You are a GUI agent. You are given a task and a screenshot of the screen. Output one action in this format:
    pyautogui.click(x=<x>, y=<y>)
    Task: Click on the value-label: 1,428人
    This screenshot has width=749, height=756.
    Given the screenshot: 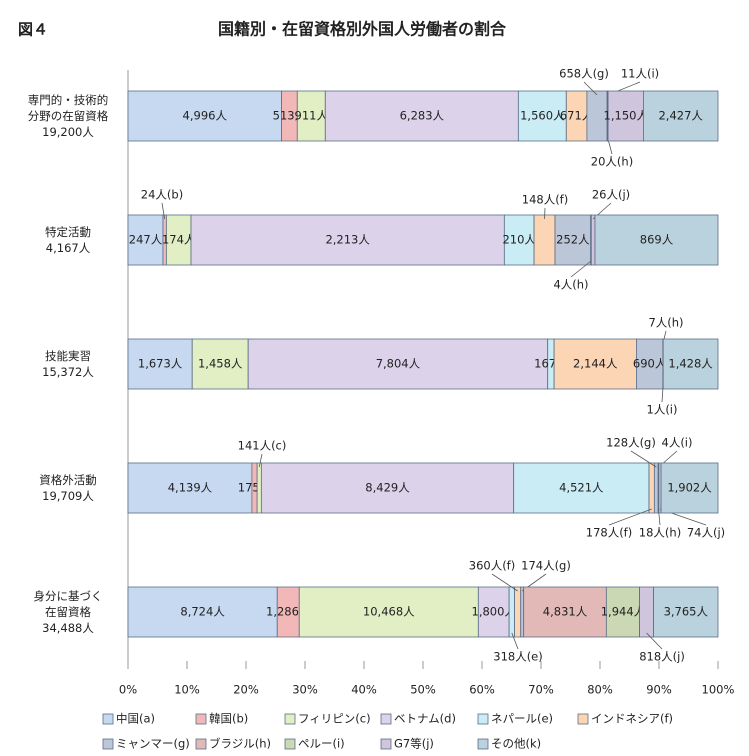 What is the action you would take?
    pyautogui.click(x=690, y=364)
    